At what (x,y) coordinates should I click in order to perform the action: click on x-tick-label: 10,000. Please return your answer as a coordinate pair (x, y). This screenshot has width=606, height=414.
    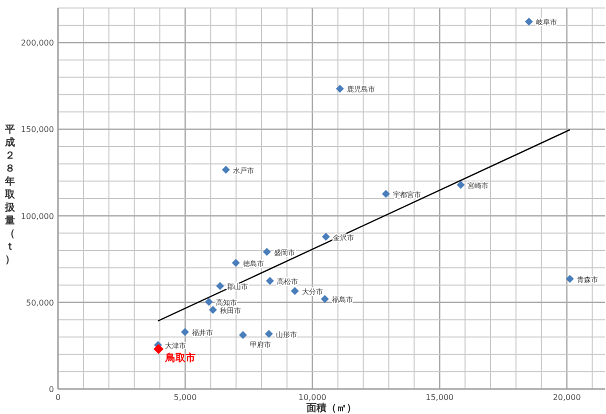
    Looking at the image, I should click on (312, 397).